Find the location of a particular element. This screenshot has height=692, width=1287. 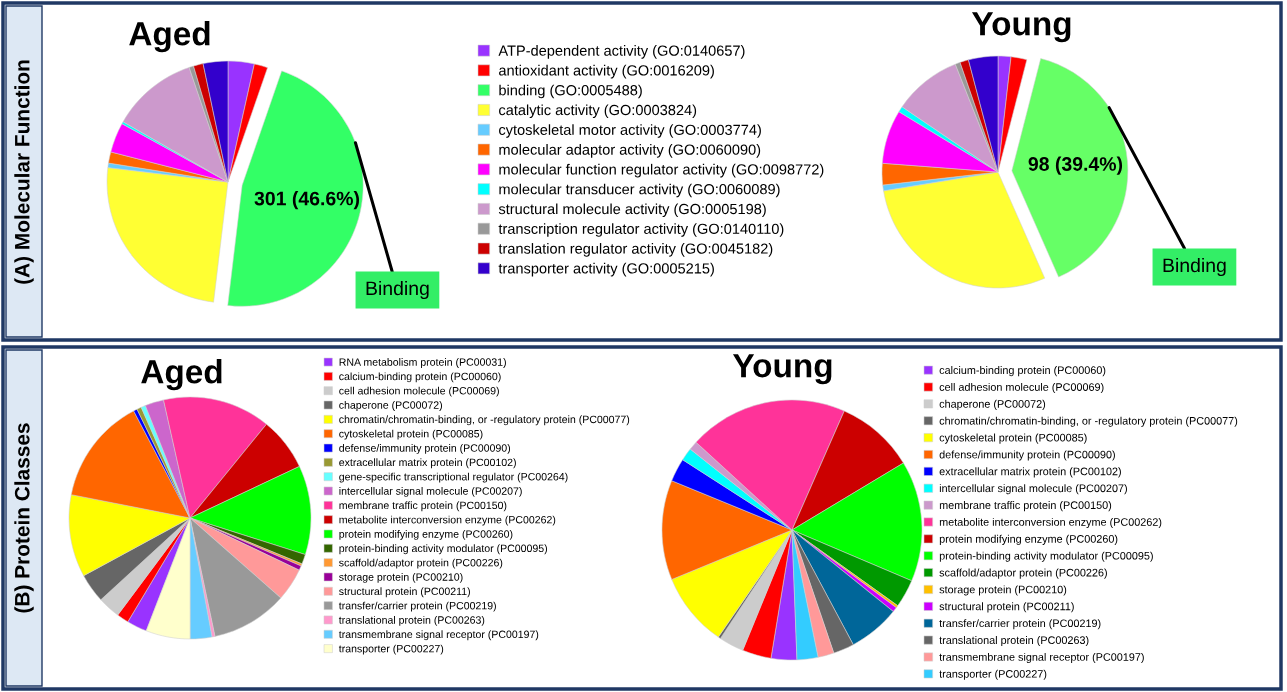

legend-label: cytoskeletal motor activity (GO:0003774) is located at coordinates (630, 131).